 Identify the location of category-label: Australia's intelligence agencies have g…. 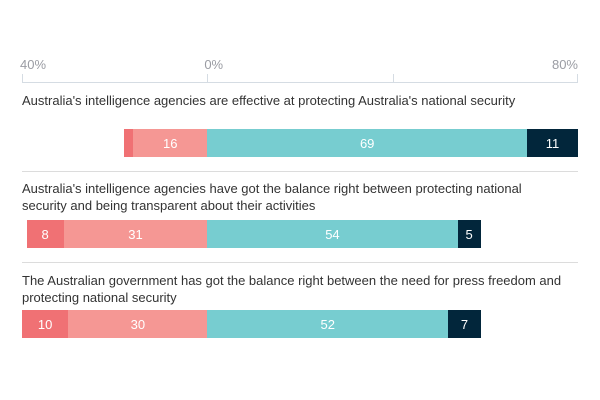
(272, 197).